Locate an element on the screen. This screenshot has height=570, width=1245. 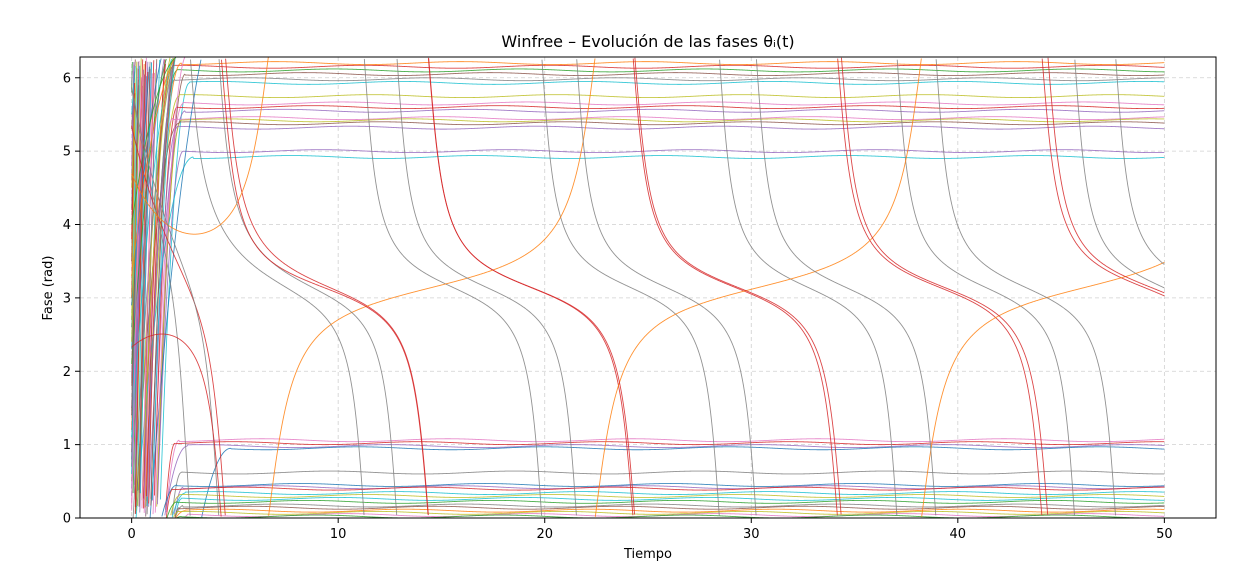
x-axis-label: Tiempo is located at coordinates (647, 554).